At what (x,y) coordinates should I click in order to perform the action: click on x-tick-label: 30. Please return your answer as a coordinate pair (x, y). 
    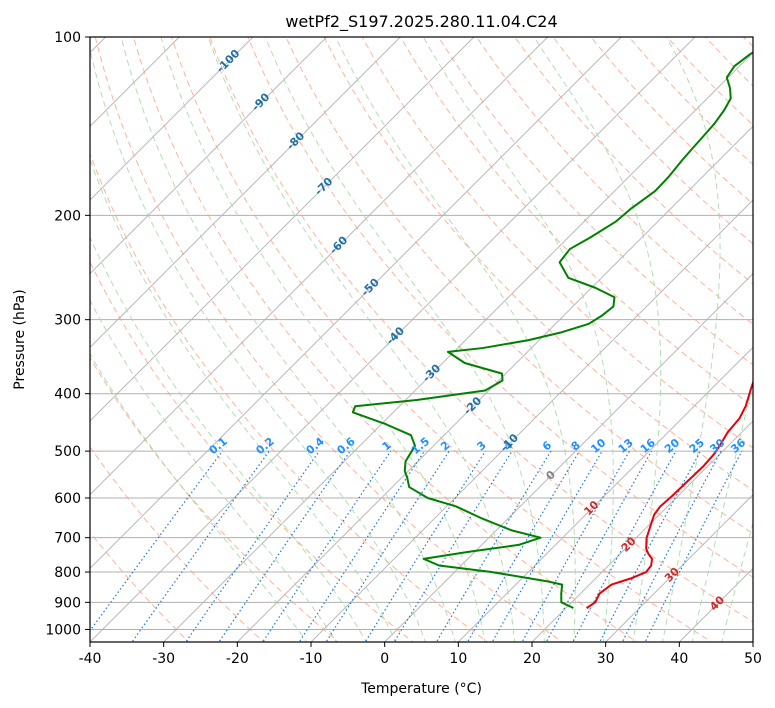
    Looking at the image, I should click on (606, 659).